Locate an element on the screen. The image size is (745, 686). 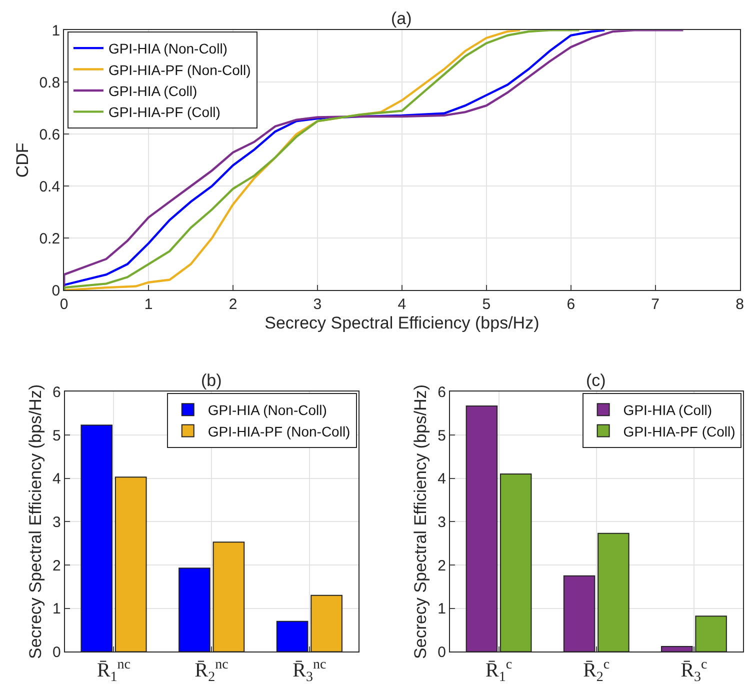
chart-title: (b) is located at coordinates (211, 380).